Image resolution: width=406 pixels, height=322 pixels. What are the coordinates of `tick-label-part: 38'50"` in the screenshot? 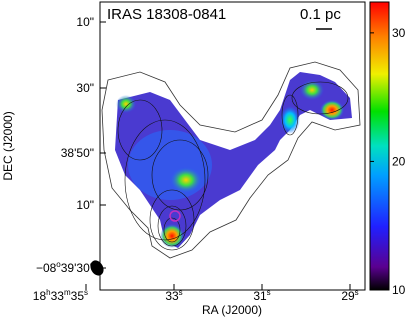 It's located at (77, 153).